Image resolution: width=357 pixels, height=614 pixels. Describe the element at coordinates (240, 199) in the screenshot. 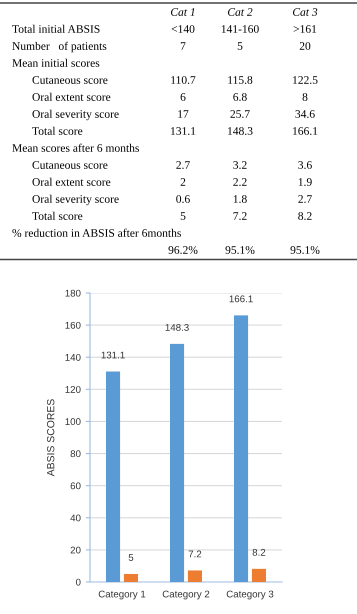

I see `text: 1.8` at that location.